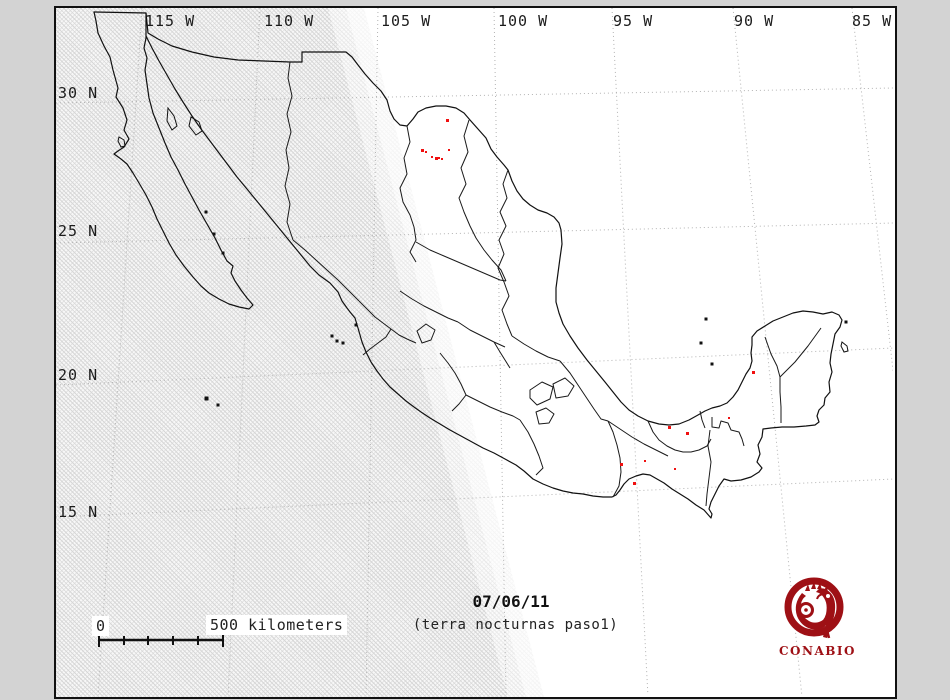 The width and height of the screenshot is (950, 700). What do you see at coordinates (872, 21) in the screenshot?
I see `lon-label-85w: 85 W` at bounding box center [872, 21].